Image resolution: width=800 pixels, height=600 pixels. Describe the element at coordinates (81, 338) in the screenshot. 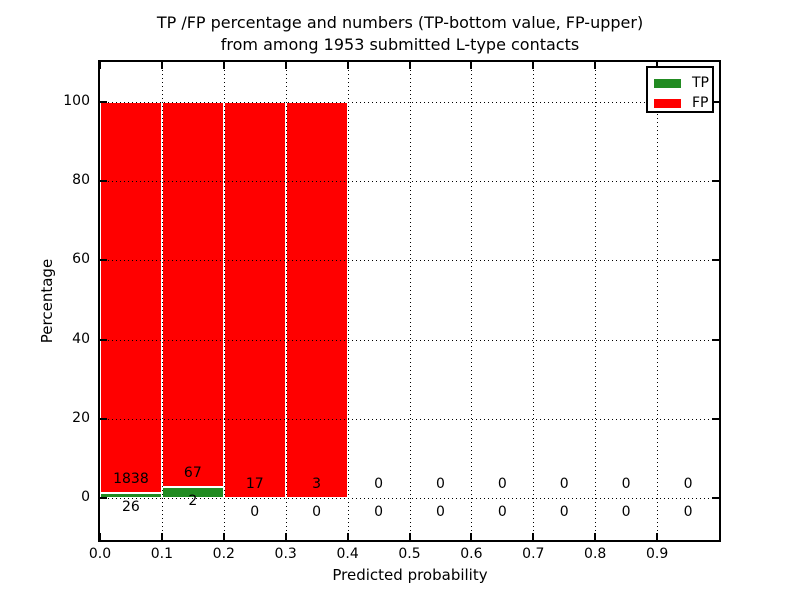

I see `y-tick-label: 40` at that location.